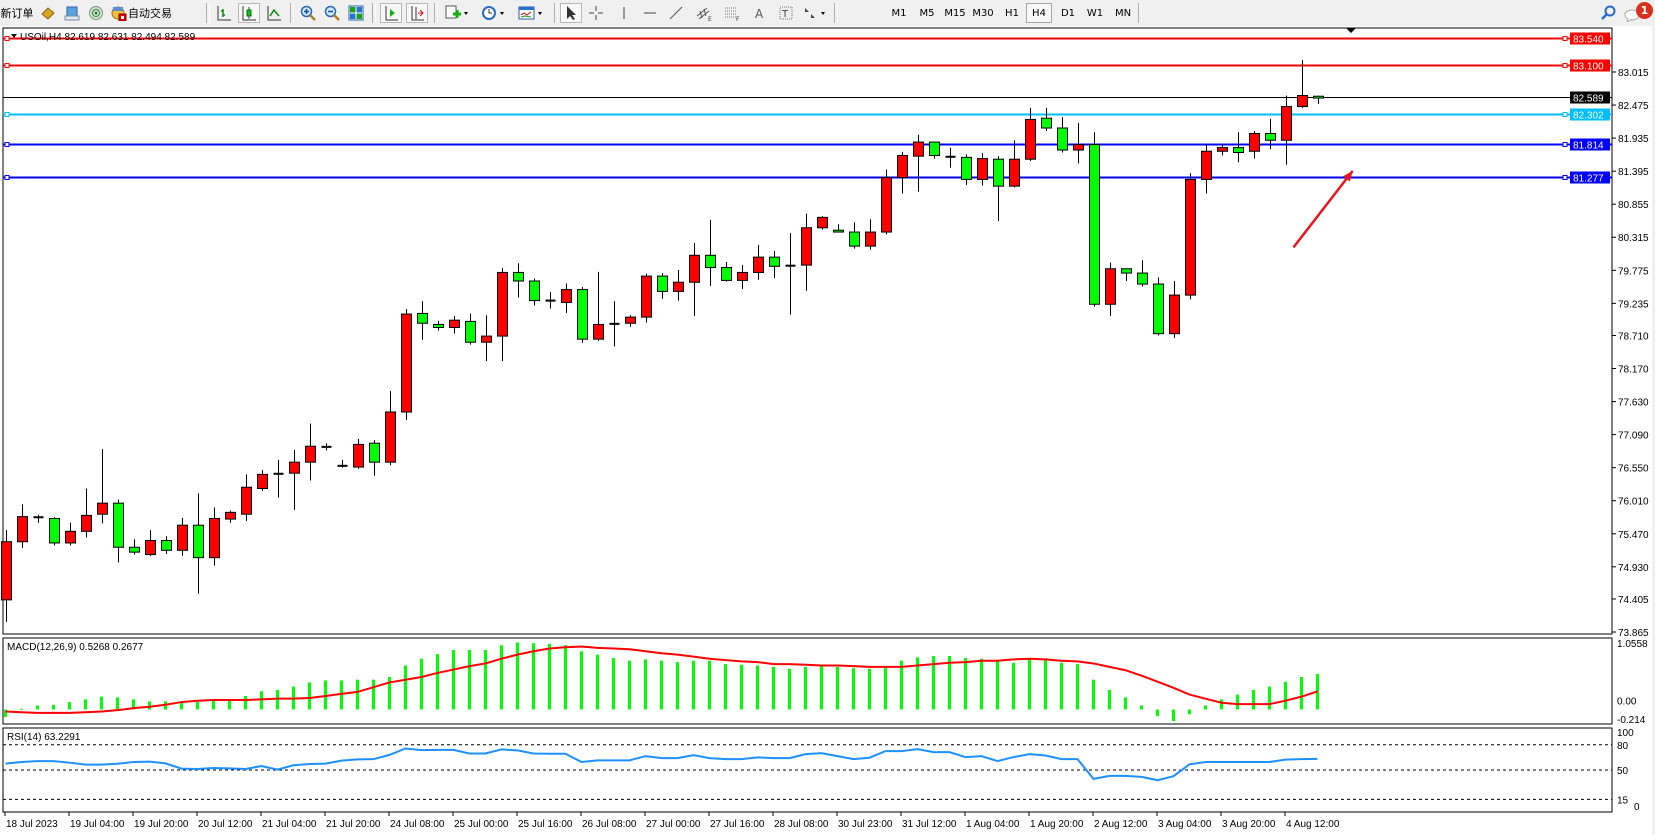  I want to click on fibonacci-button: F, so click(733, 13).